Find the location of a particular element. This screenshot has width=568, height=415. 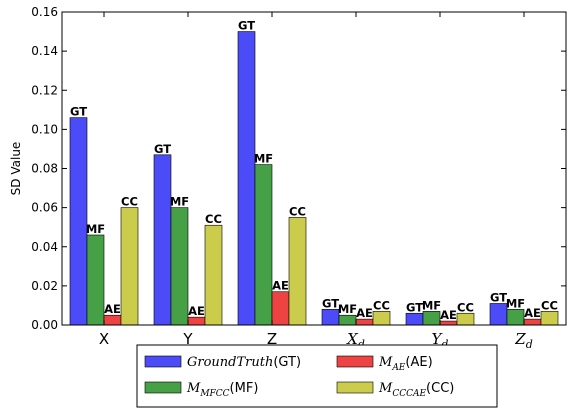

legend-suffix: (MF) is located at coordinates (244, 388).